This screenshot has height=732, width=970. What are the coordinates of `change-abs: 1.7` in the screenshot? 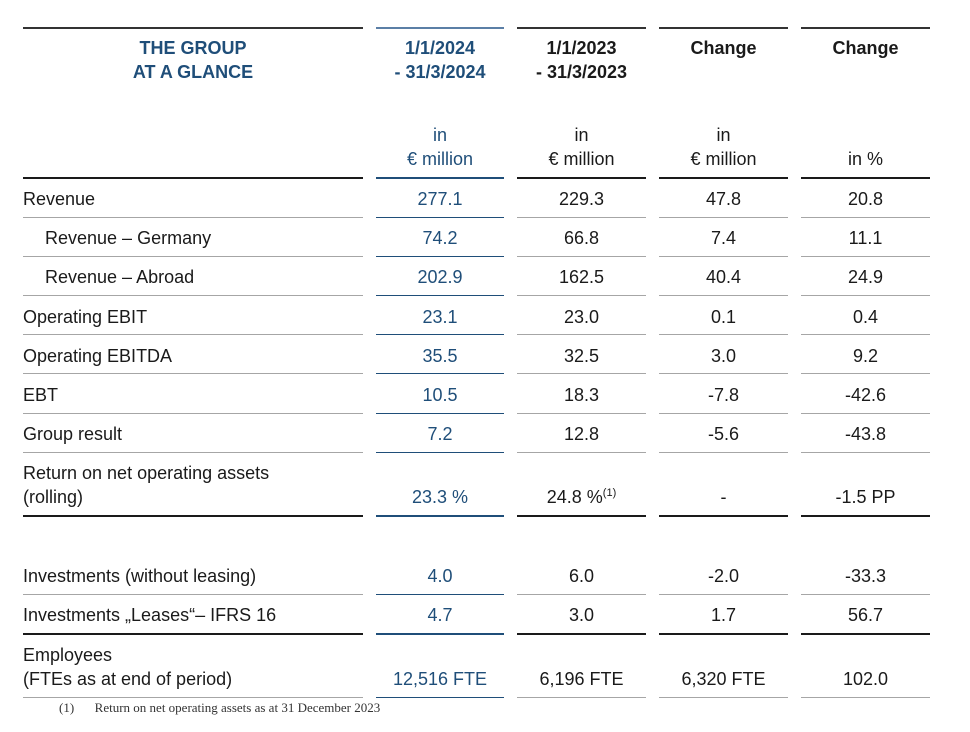 It's located at (723, 615).